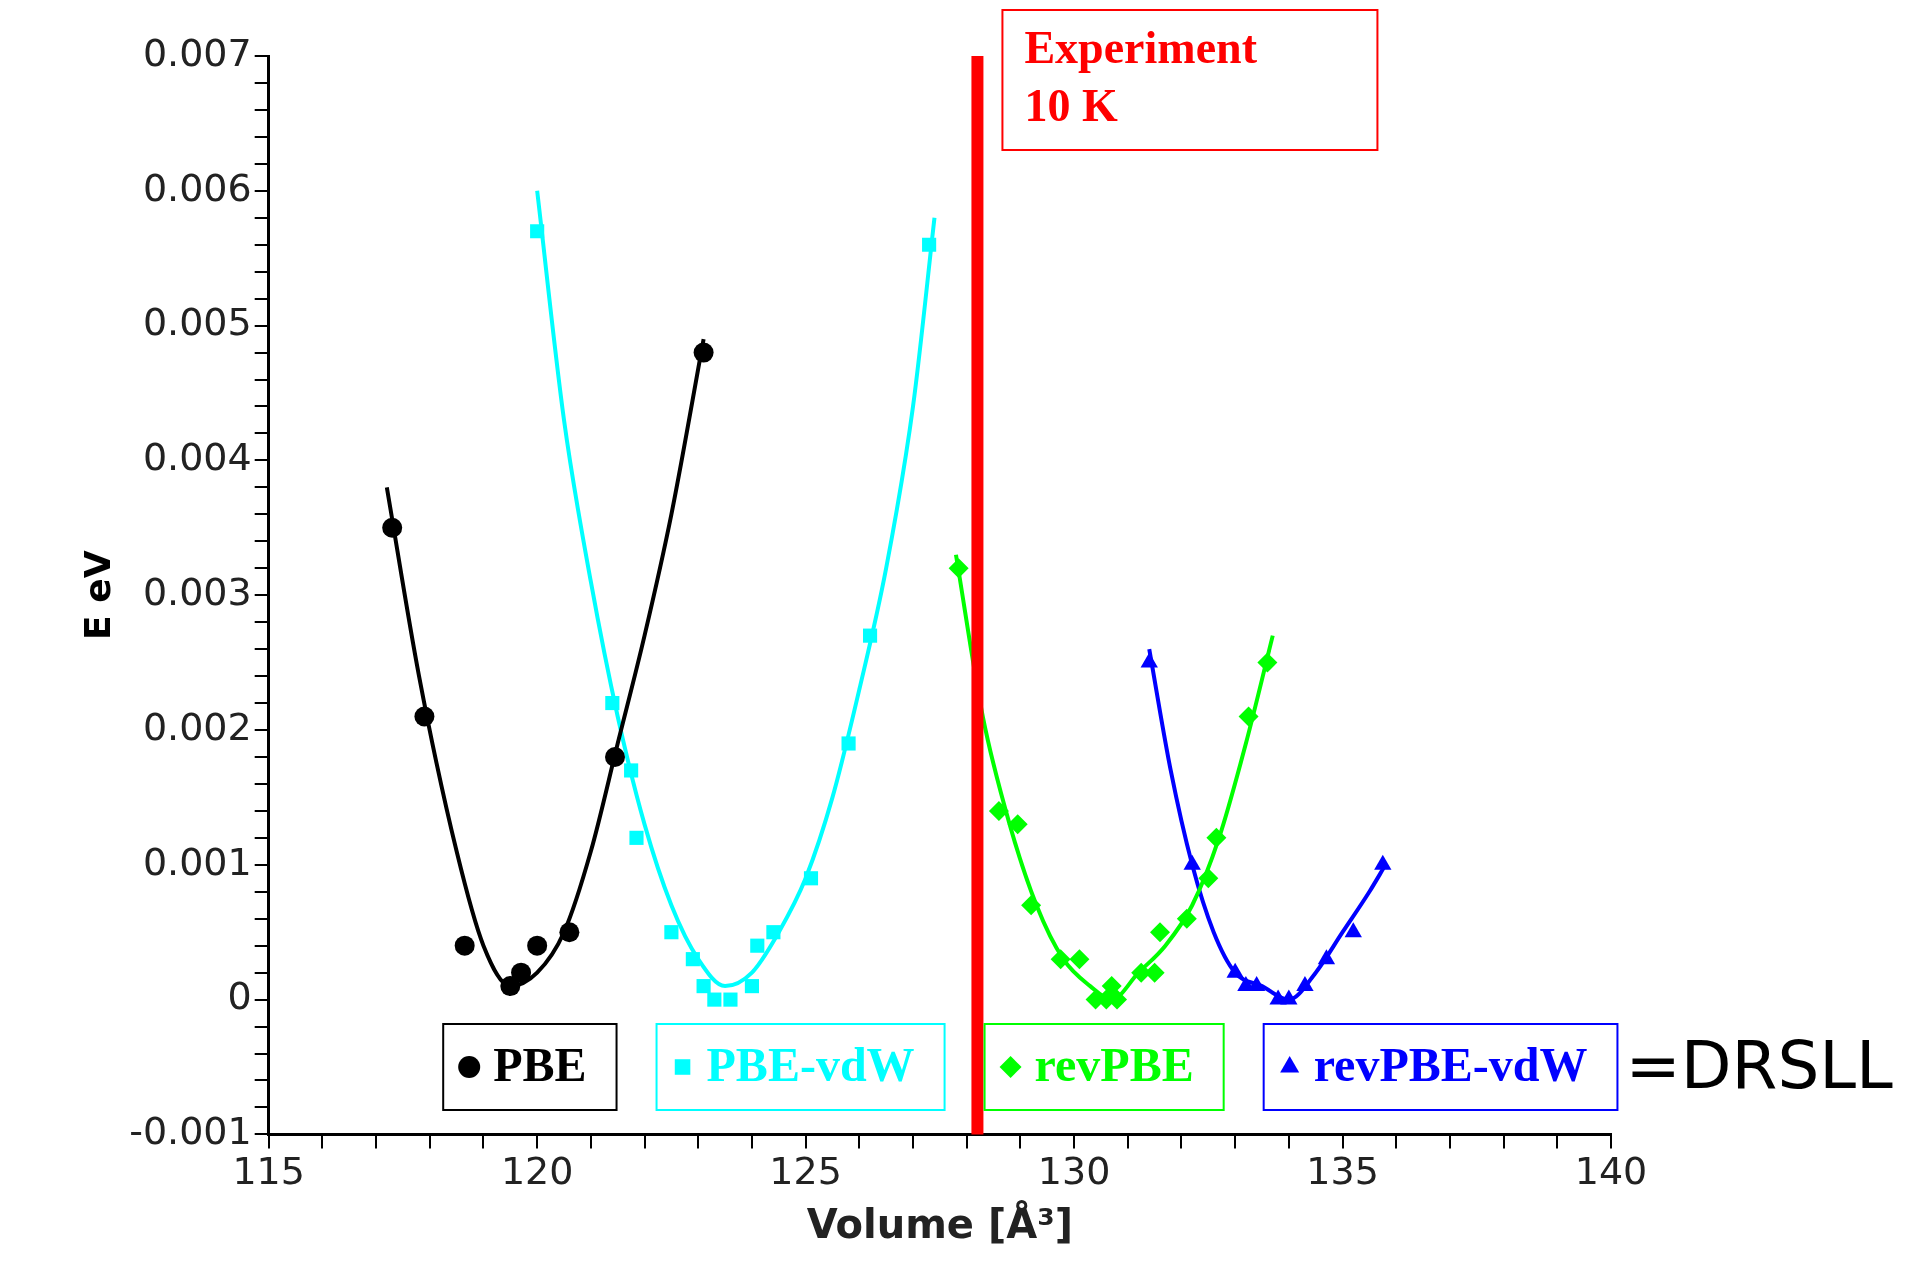  I want to click on y-tick-label: 0.003, so click(197, 592).